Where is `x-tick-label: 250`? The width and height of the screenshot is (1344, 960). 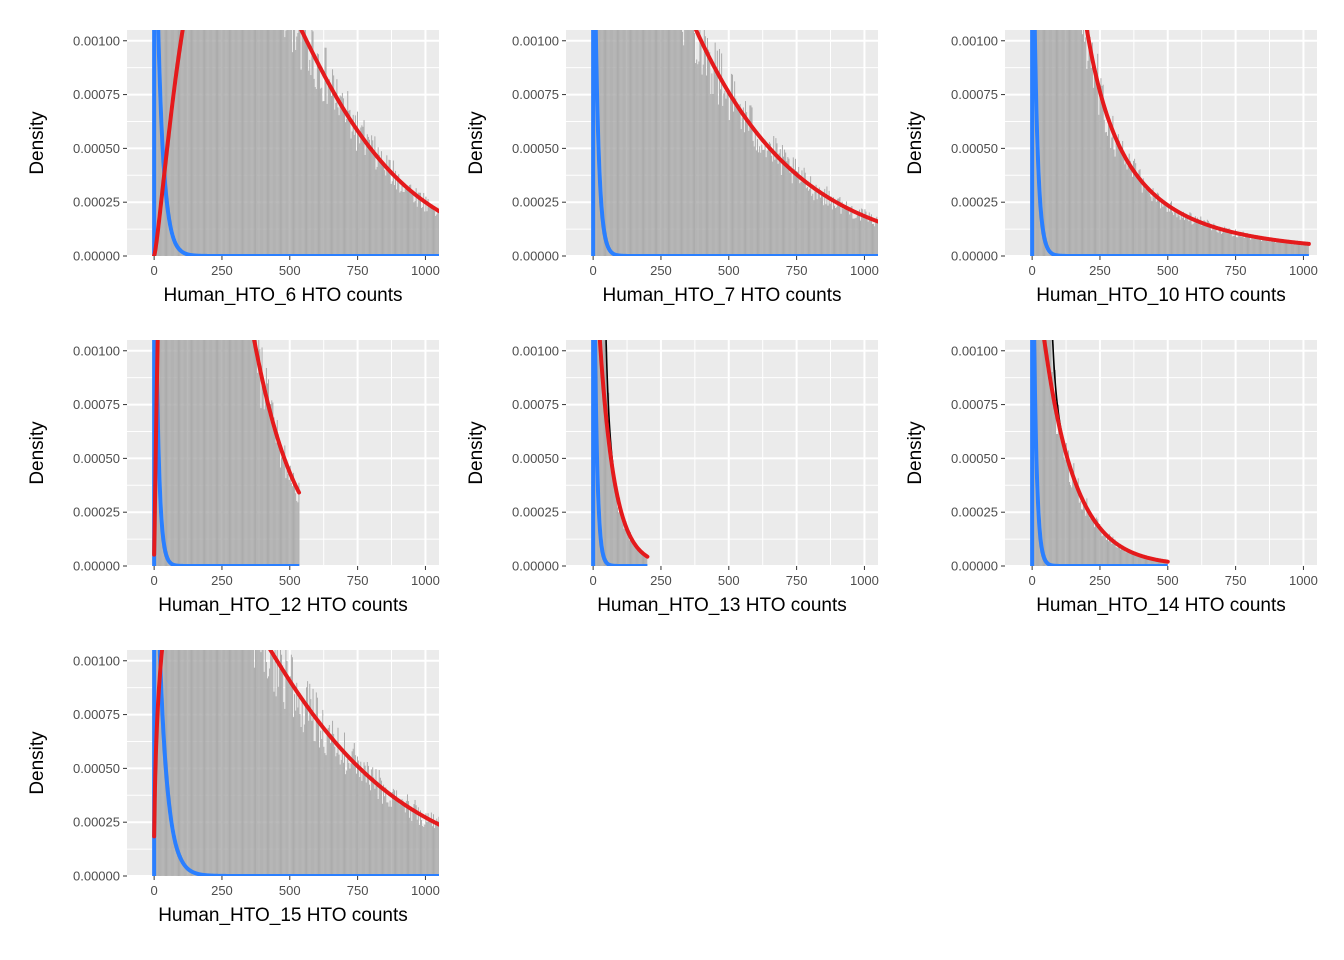
x-tick-label: 250 is located at coordinates (222, 580).